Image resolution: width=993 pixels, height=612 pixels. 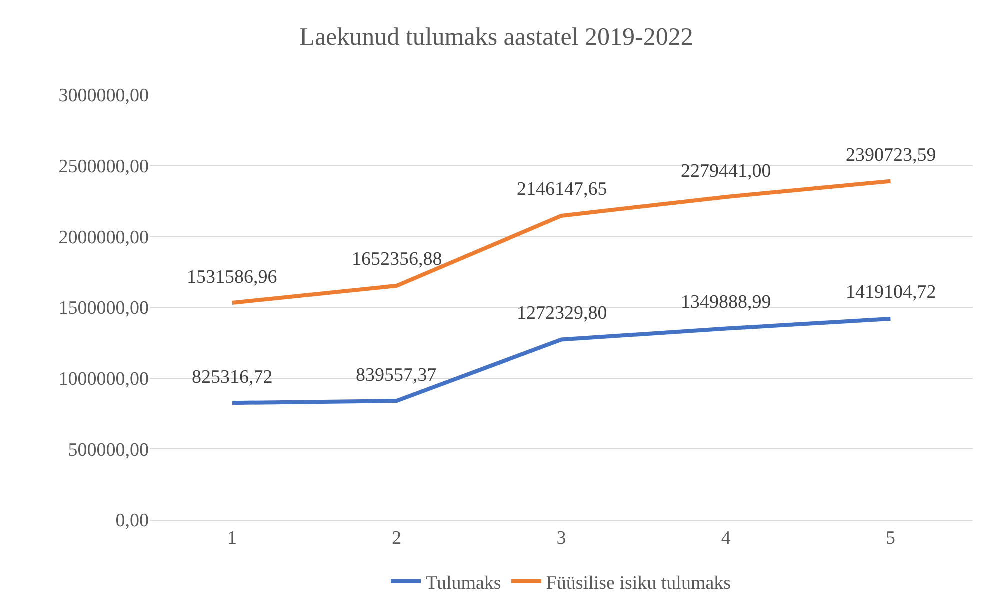 What do you see at coordinates (108, 450) in the screenshot?
I see `y-tick-label: 500000,00` at bounding box center [108, 450].